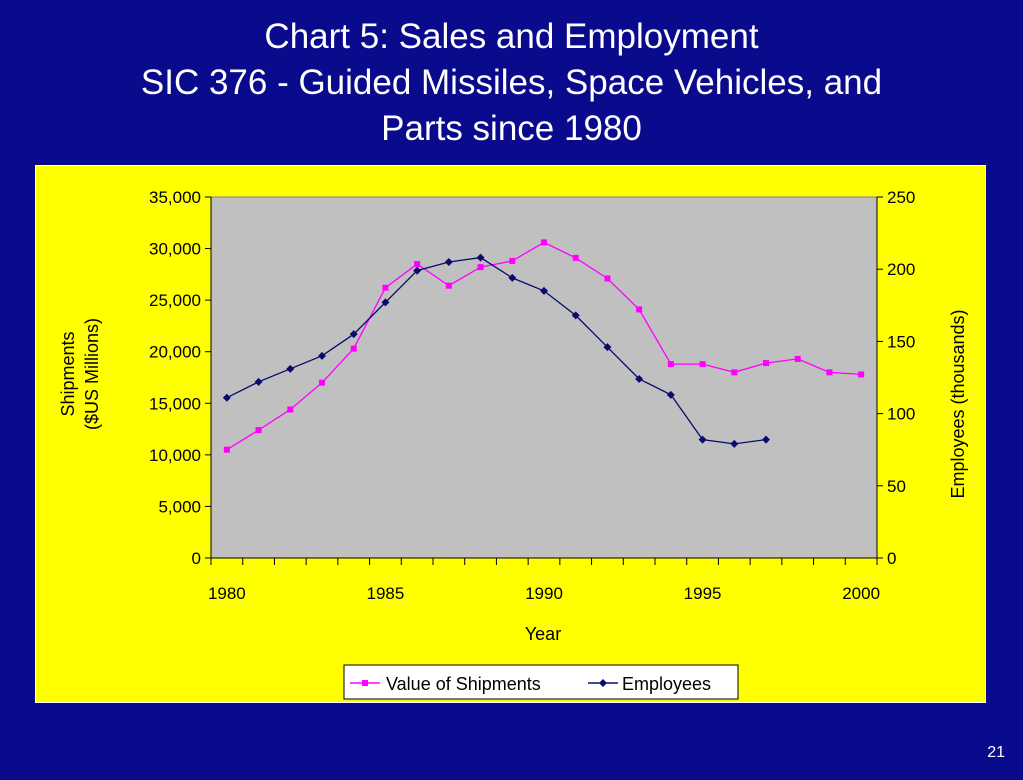  I want to click on y-right-axis-title: Employees (thousands), so click(958, 403).